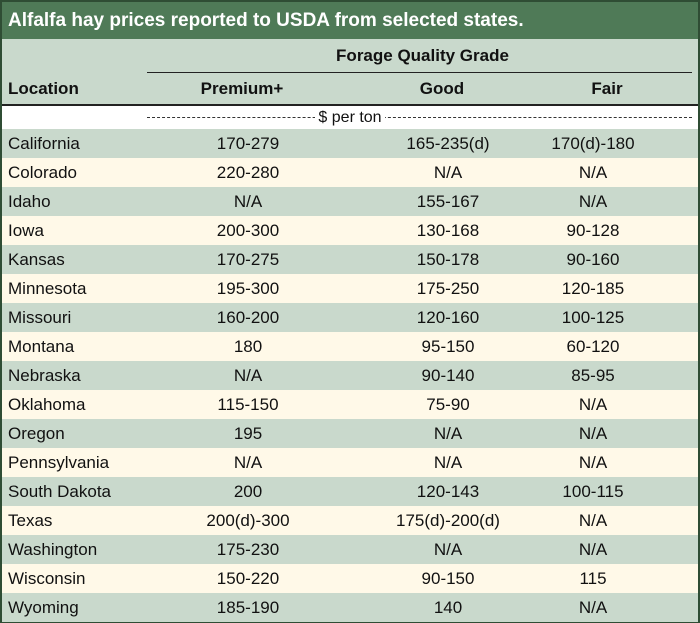 The image size is (700, 623). What do you see at coordinates (248, 143) in the screenshot?
I see `premium-cell: 170-279` at bounding box center [248, 143].